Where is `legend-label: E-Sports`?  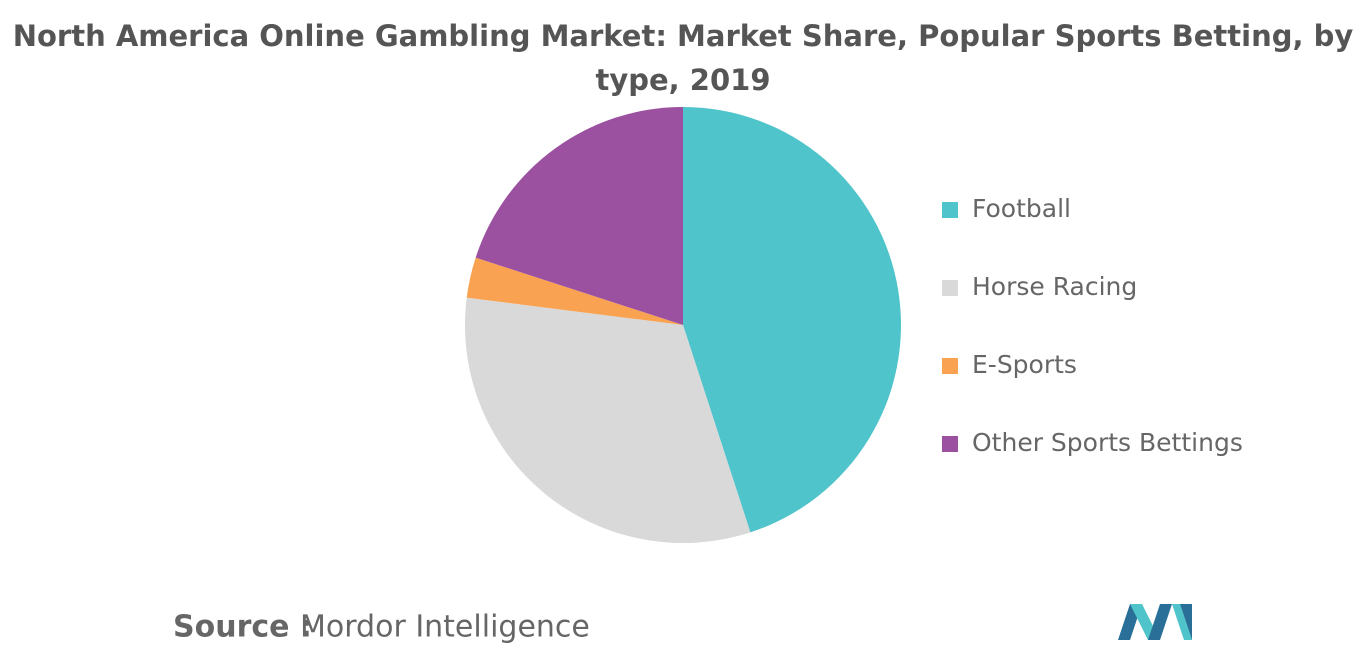
legend-label: E-Sports is located at coordinates (1024, 364).